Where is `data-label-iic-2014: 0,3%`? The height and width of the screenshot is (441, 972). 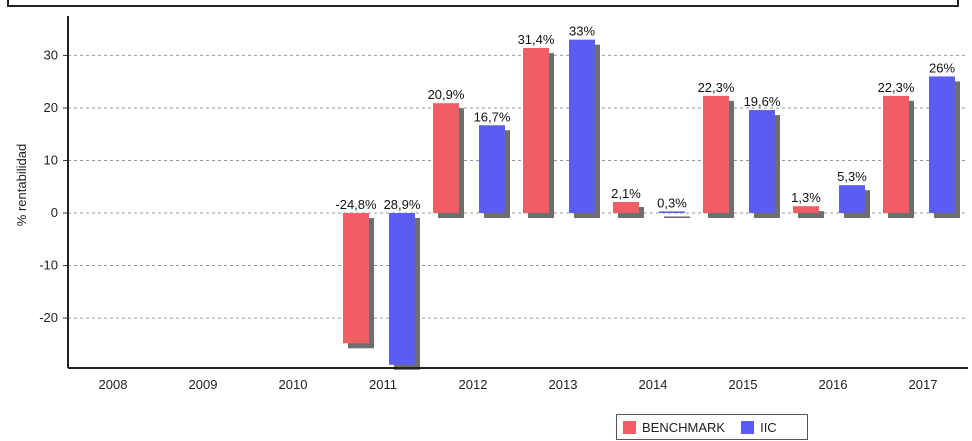 data-label-iic-2014: 0,3% is located at coordinates (672, 202).